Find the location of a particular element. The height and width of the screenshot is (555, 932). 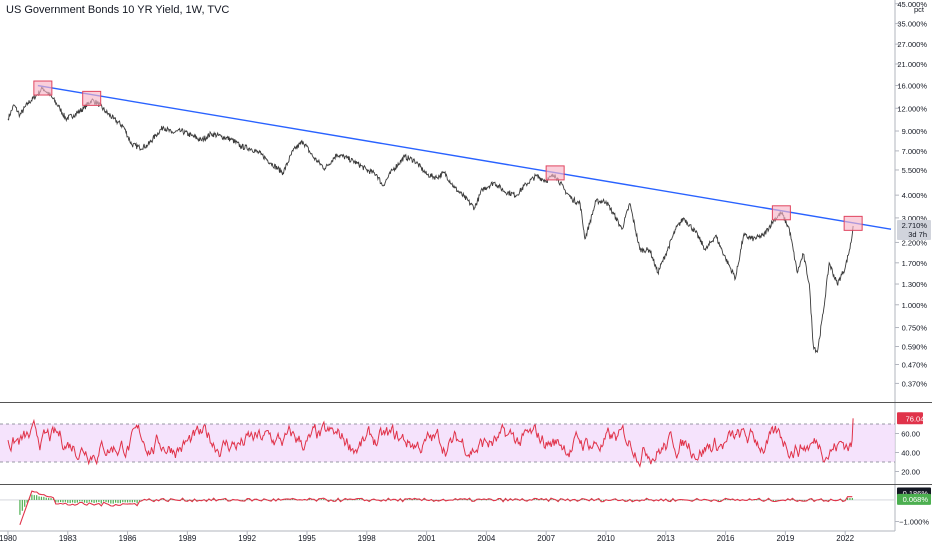

x-tick-label: 2022 is located at coordinates (845, 538).